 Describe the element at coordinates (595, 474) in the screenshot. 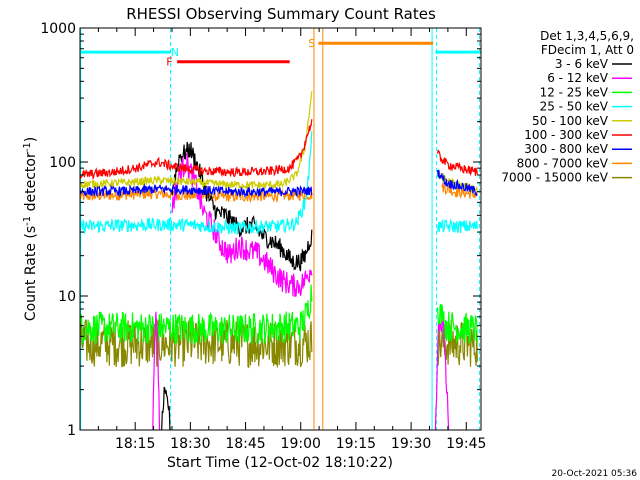

I see `footer-timestamp: 20-Oct-2021 05:36` at that location.